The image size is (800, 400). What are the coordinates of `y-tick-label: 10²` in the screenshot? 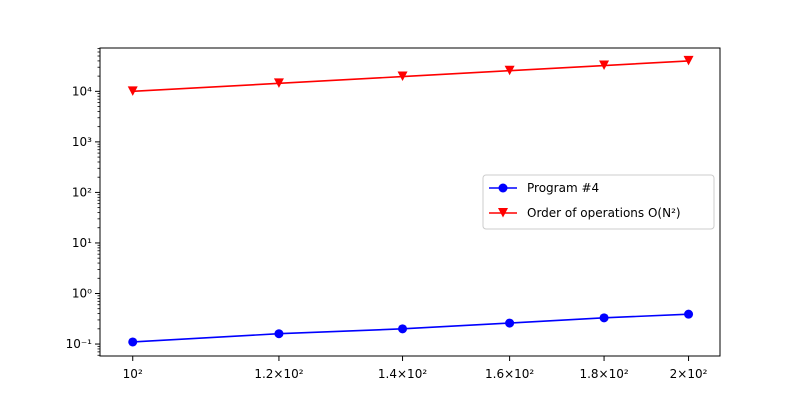 It's located at (82, 192).